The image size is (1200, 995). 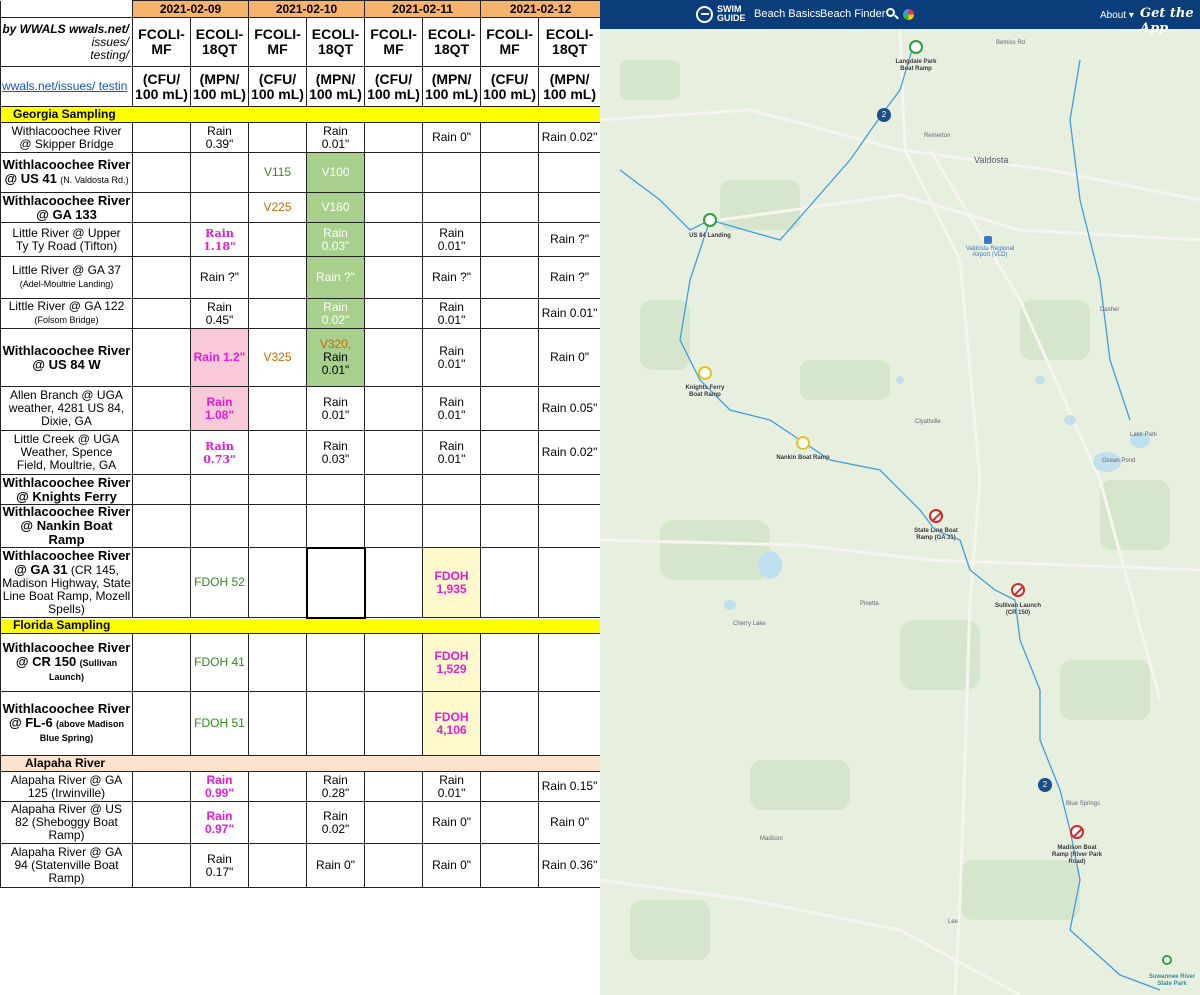 What do you see at coordinates (936, 534) in the screenshot?
I see `marker-label: State Line Boat Ramp (GA 31)` at bounding box center [936, 534].